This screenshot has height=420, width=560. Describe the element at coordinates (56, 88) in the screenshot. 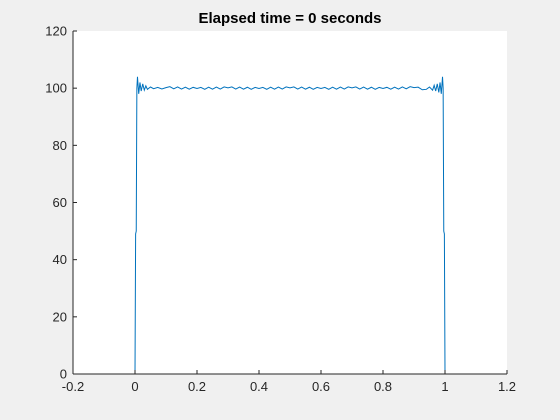

I see `y-tick-label: 100` at that location.